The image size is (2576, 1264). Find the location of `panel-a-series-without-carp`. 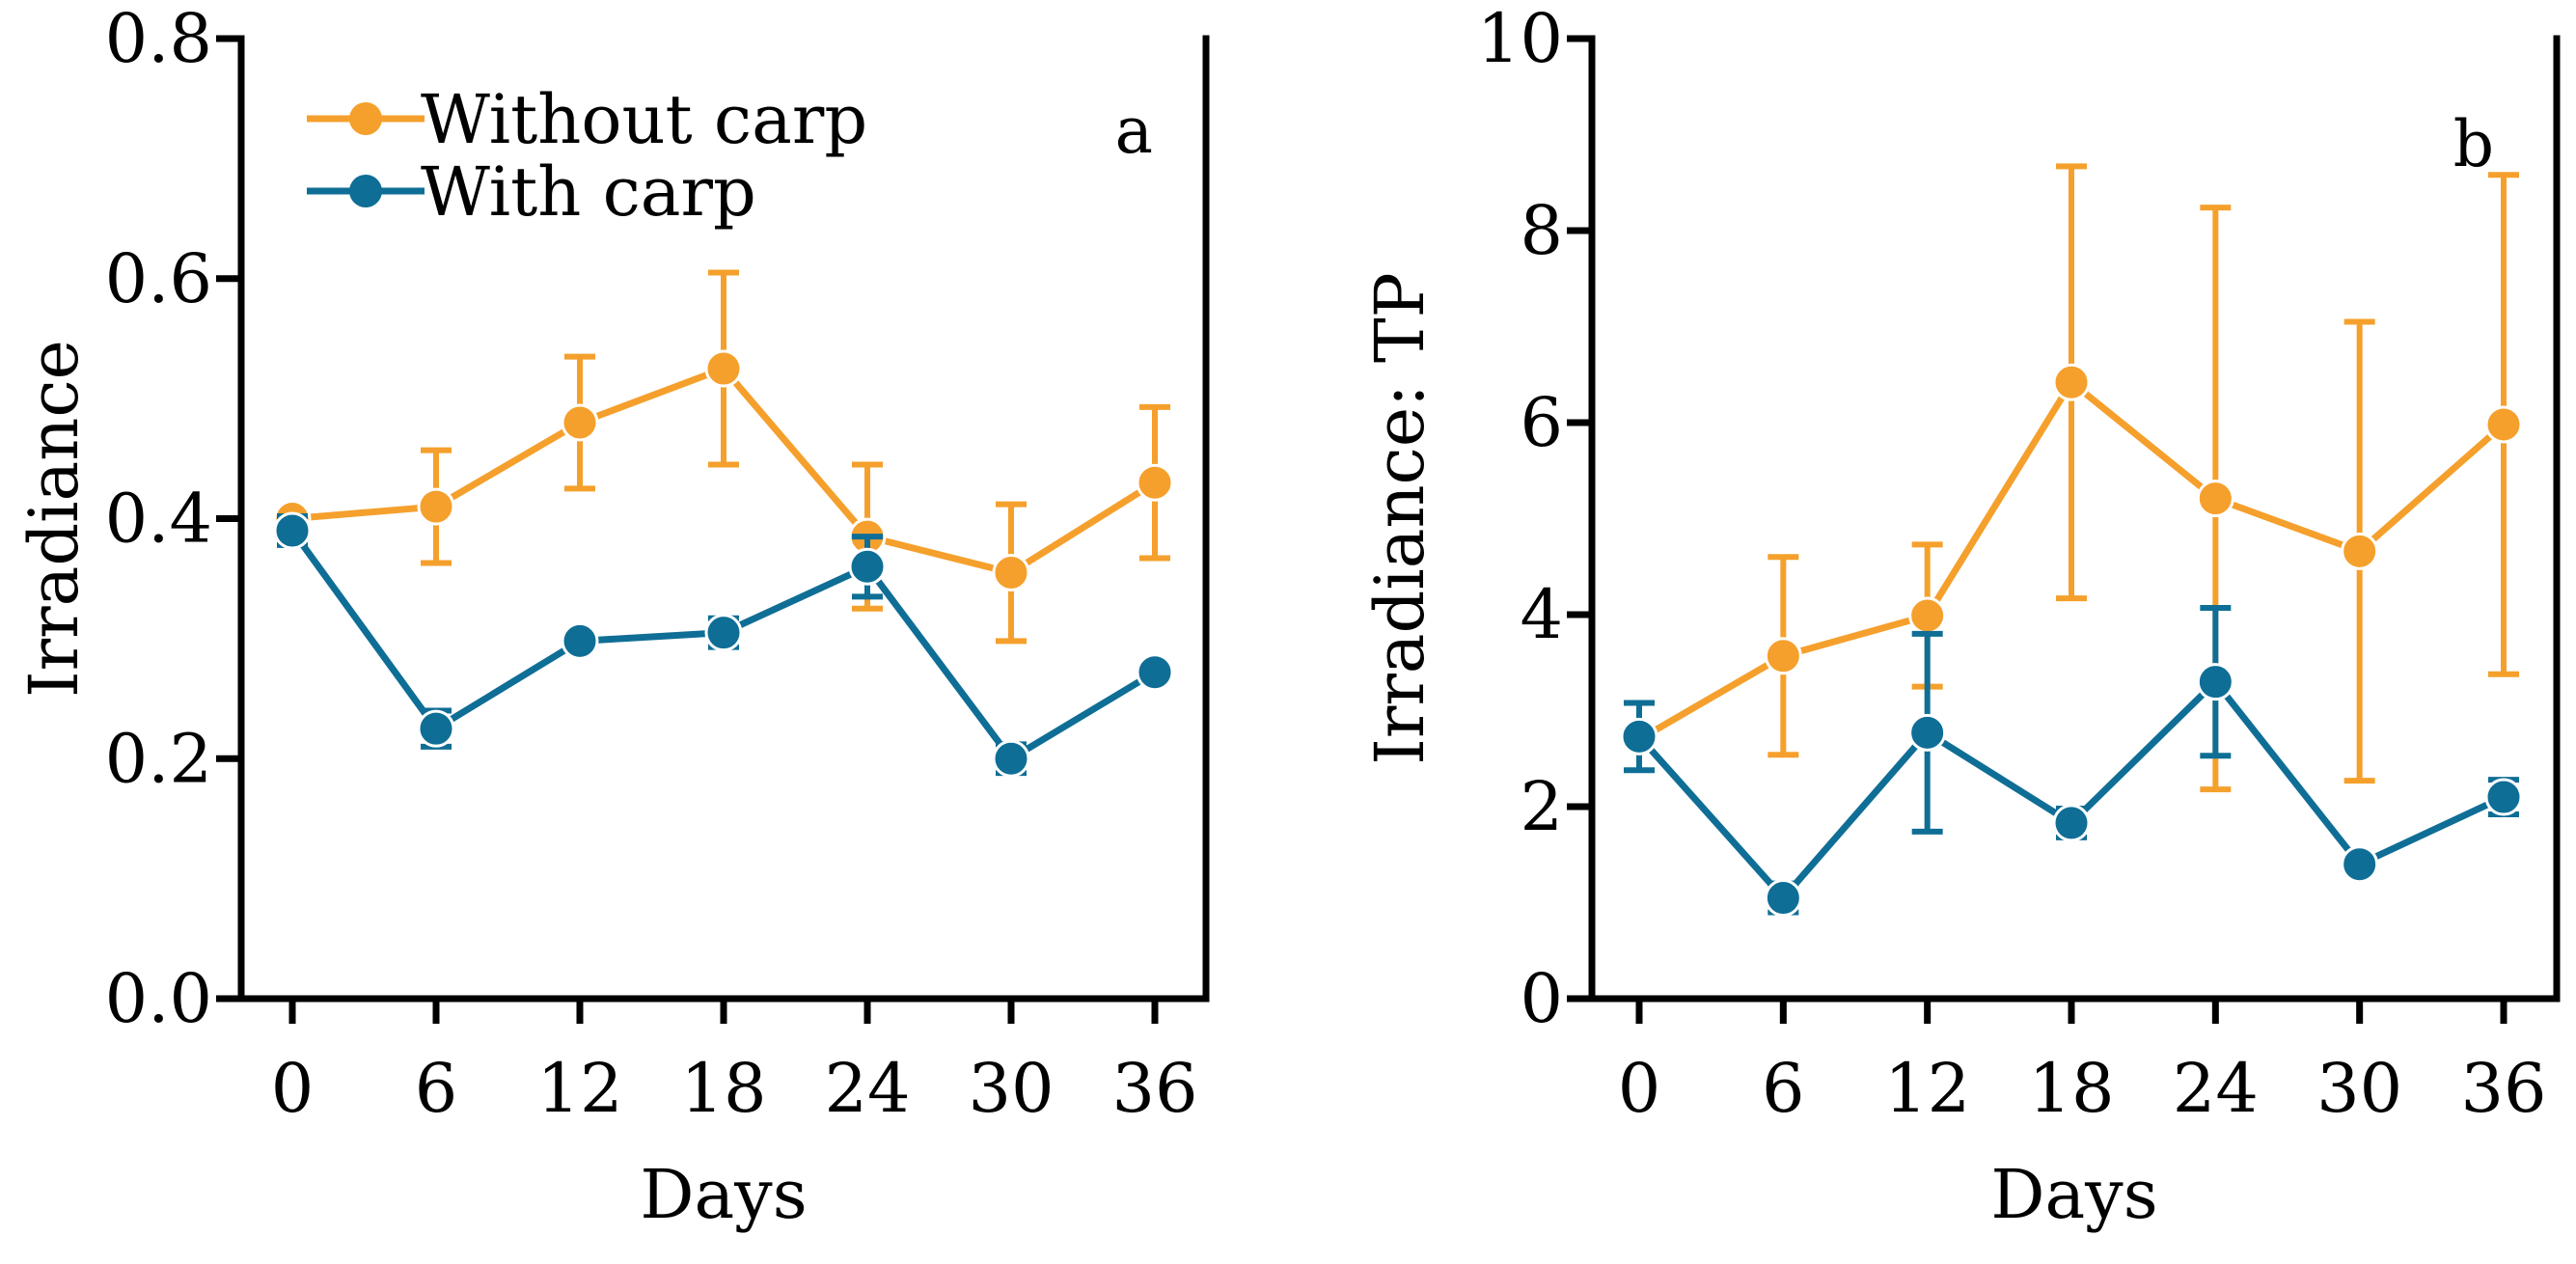

panel-a-series-without-carp is located at coordinates (723, 457).